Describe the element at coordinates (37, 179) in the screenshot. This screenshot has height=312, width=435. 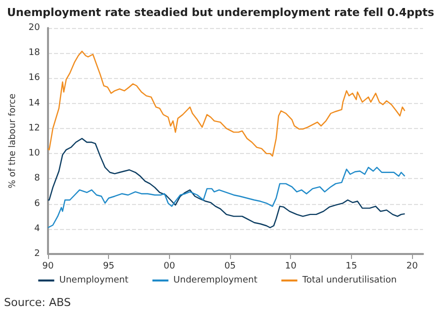
I see `y-tick-label: 8` at that location.